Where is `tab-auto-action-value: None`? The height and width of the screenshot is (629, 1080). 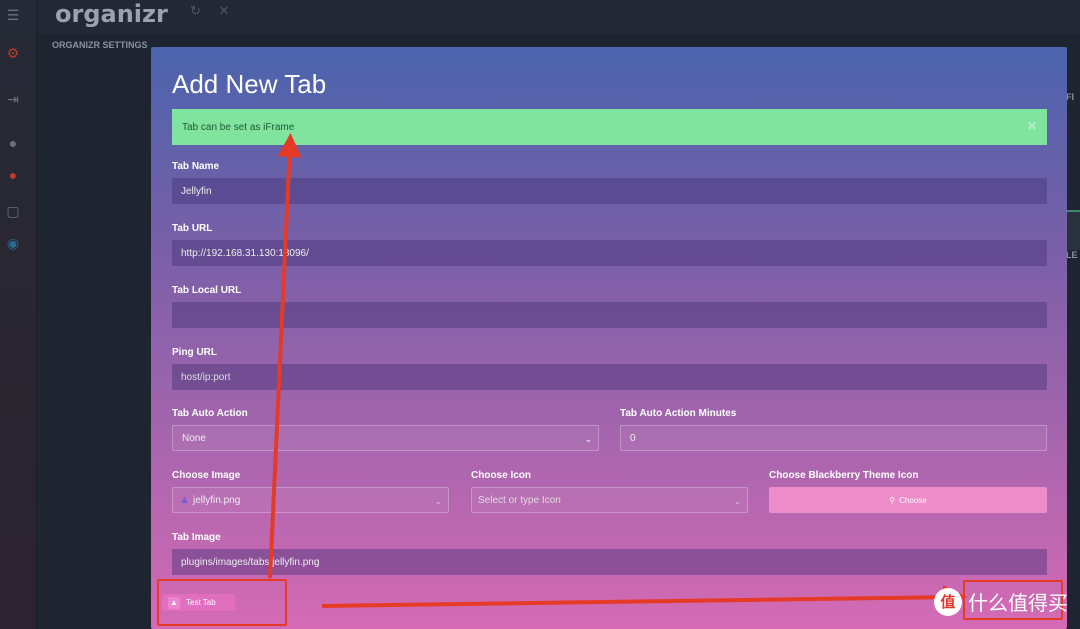
tab-auto-action-value: None is located at coordinates (194, 438).